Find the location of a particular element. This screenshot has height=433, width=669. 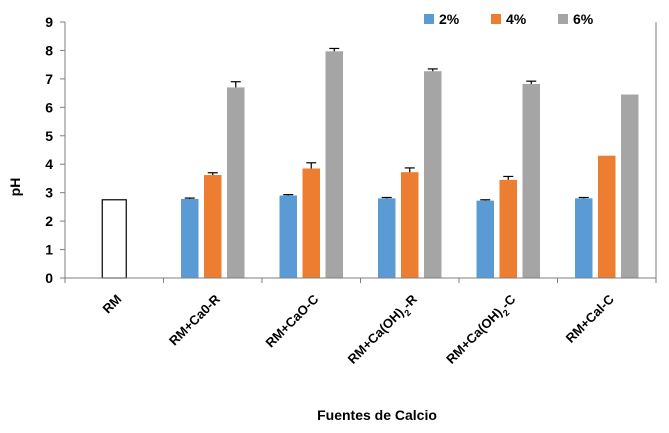

y-tick-label: 0 is located at coordinates (49, 278).